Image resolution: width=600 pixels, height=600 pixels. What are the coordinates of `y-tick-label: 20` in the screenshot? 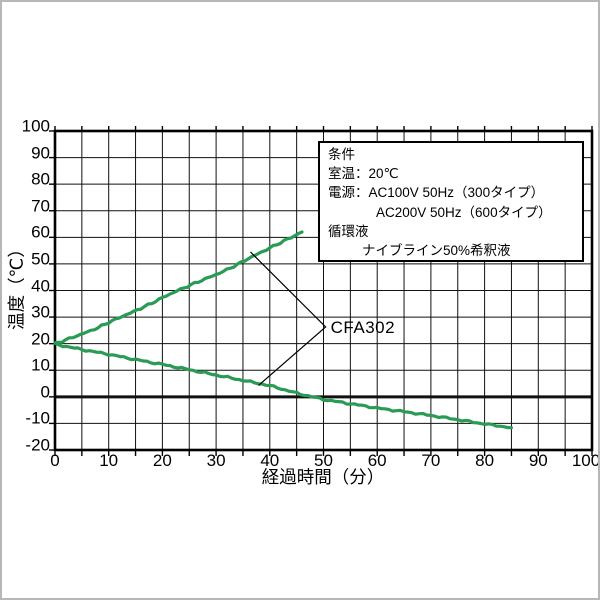 It's located at (40, 339).